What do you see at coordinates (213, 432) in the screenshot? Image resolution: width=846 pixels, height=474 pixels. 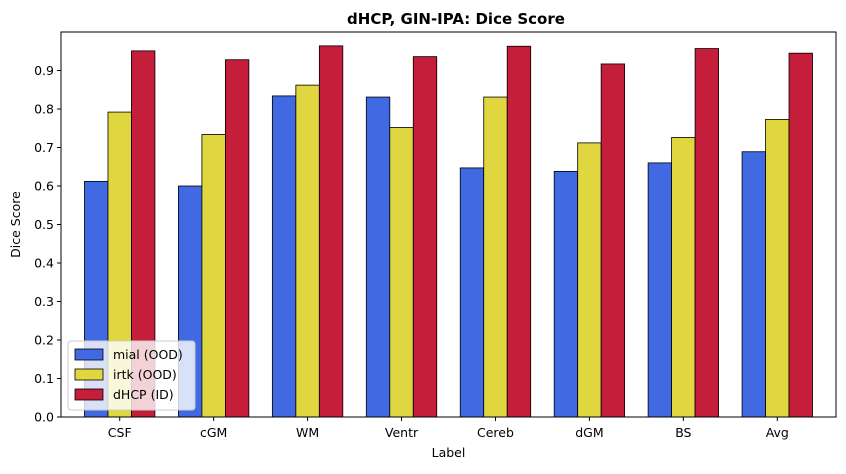 I see `x-tick-label-cgm: cGM` at bounding box center [213, 432].